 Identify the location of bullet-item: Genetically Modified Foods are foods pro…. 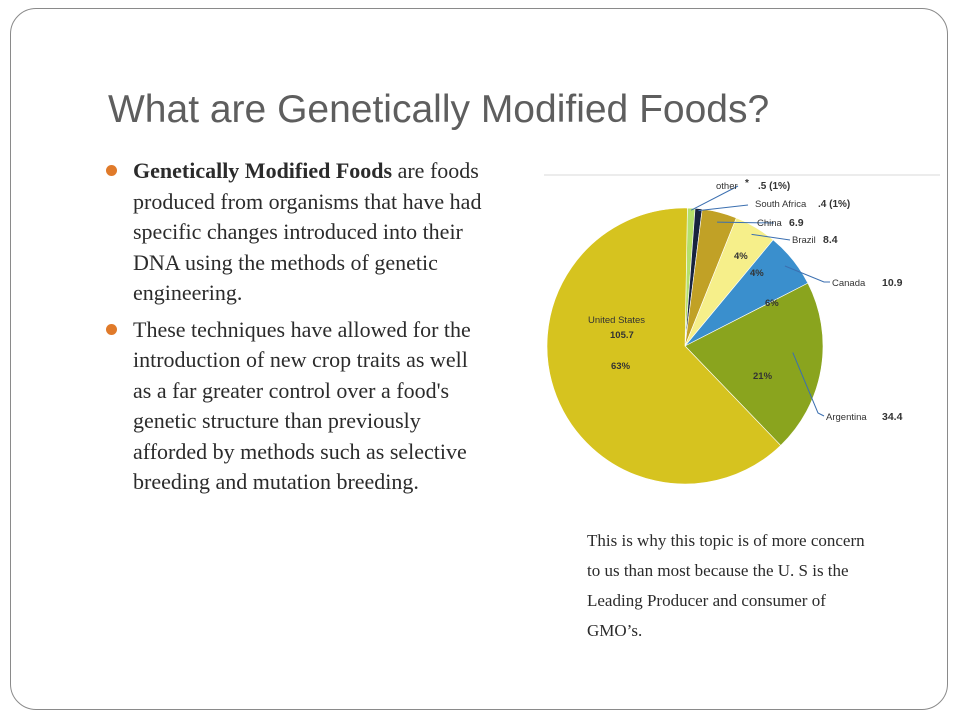
(297, 232).